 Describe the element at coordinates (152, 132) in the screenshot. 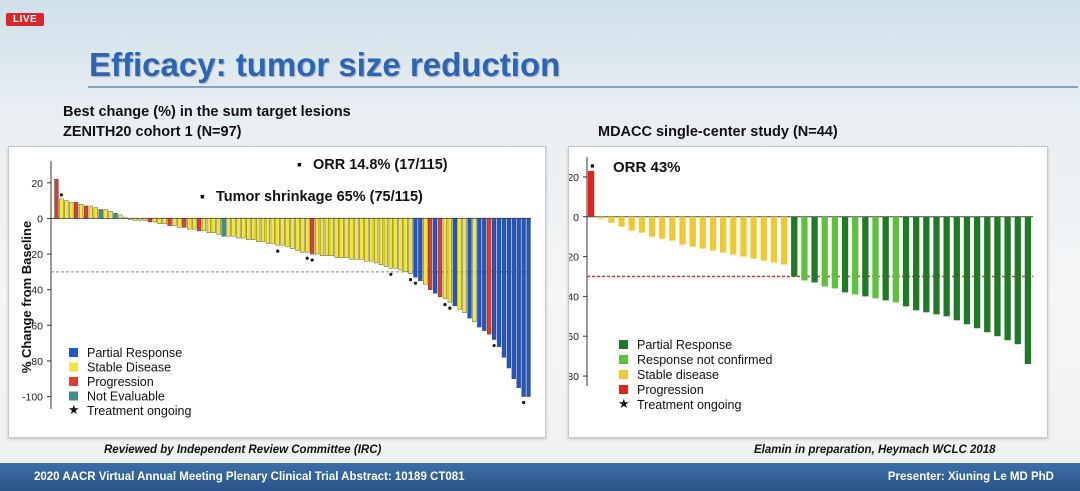

I see `left-subtitle-line2: ZENITH20 cohort 1 (N=97)` at that location.